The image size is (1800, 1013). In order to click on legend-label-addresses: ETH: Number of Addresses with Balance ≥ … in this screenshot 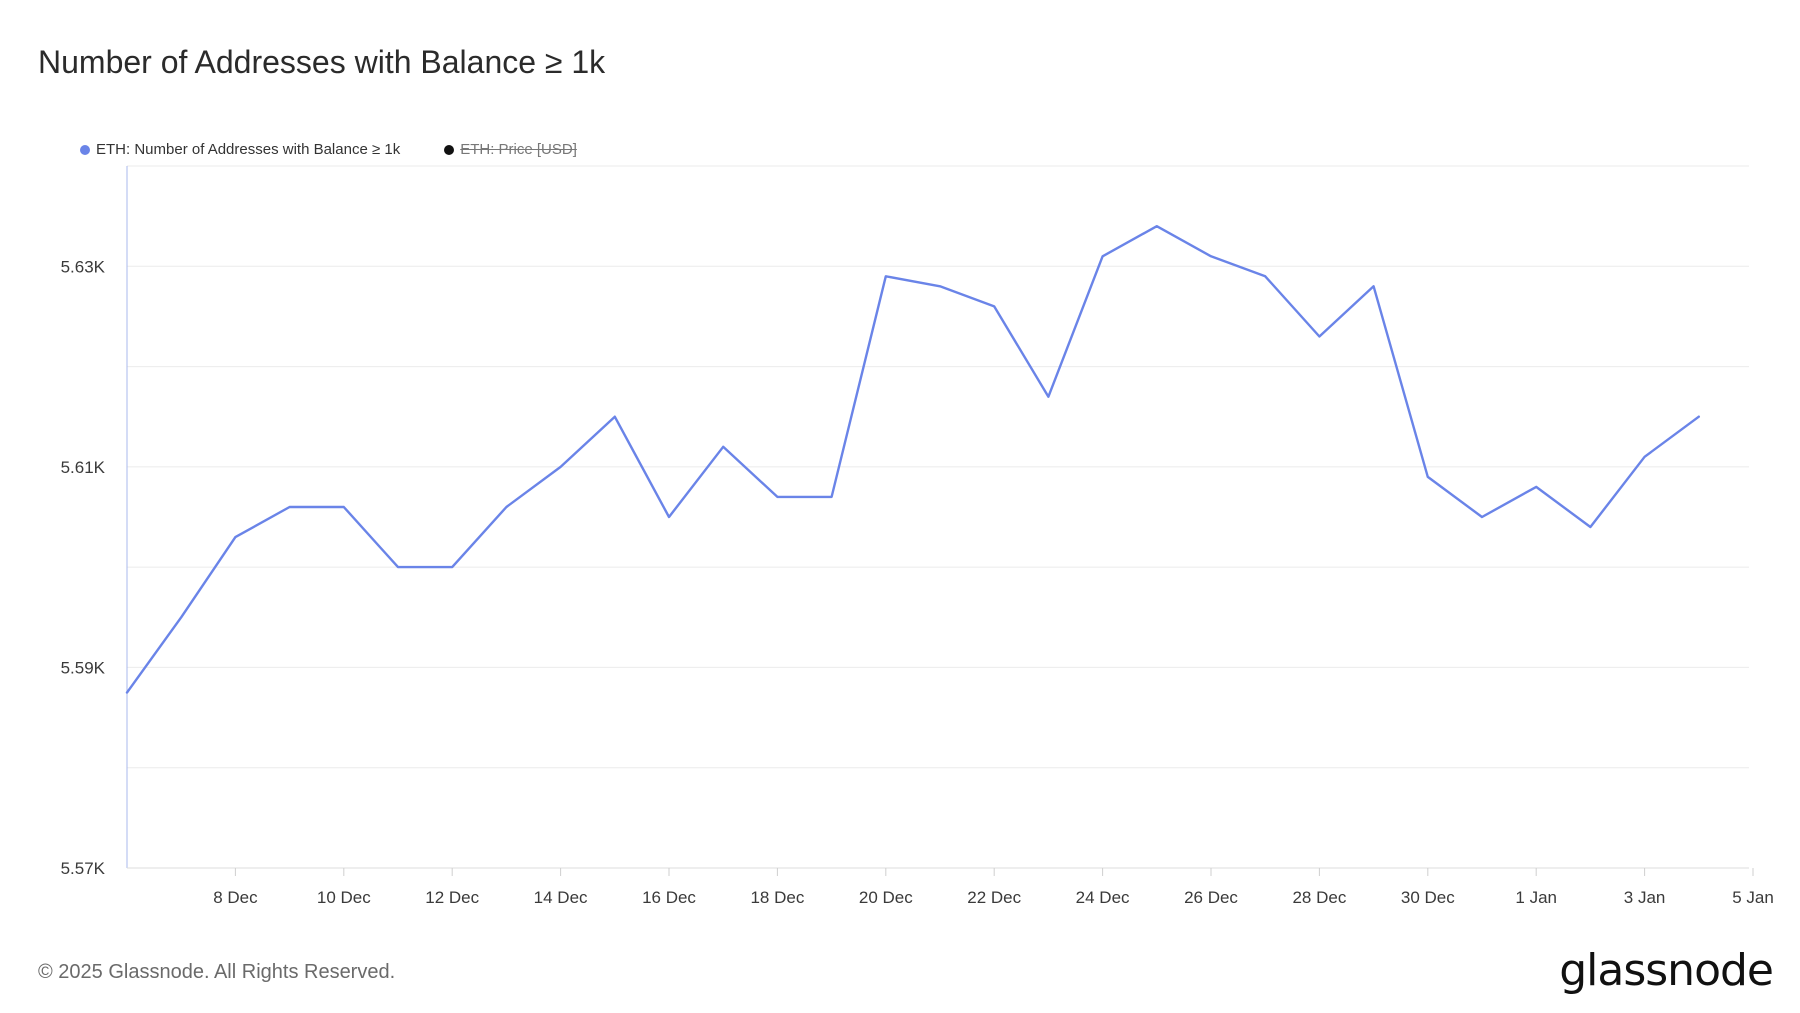, I will do `click(248, 149)`.